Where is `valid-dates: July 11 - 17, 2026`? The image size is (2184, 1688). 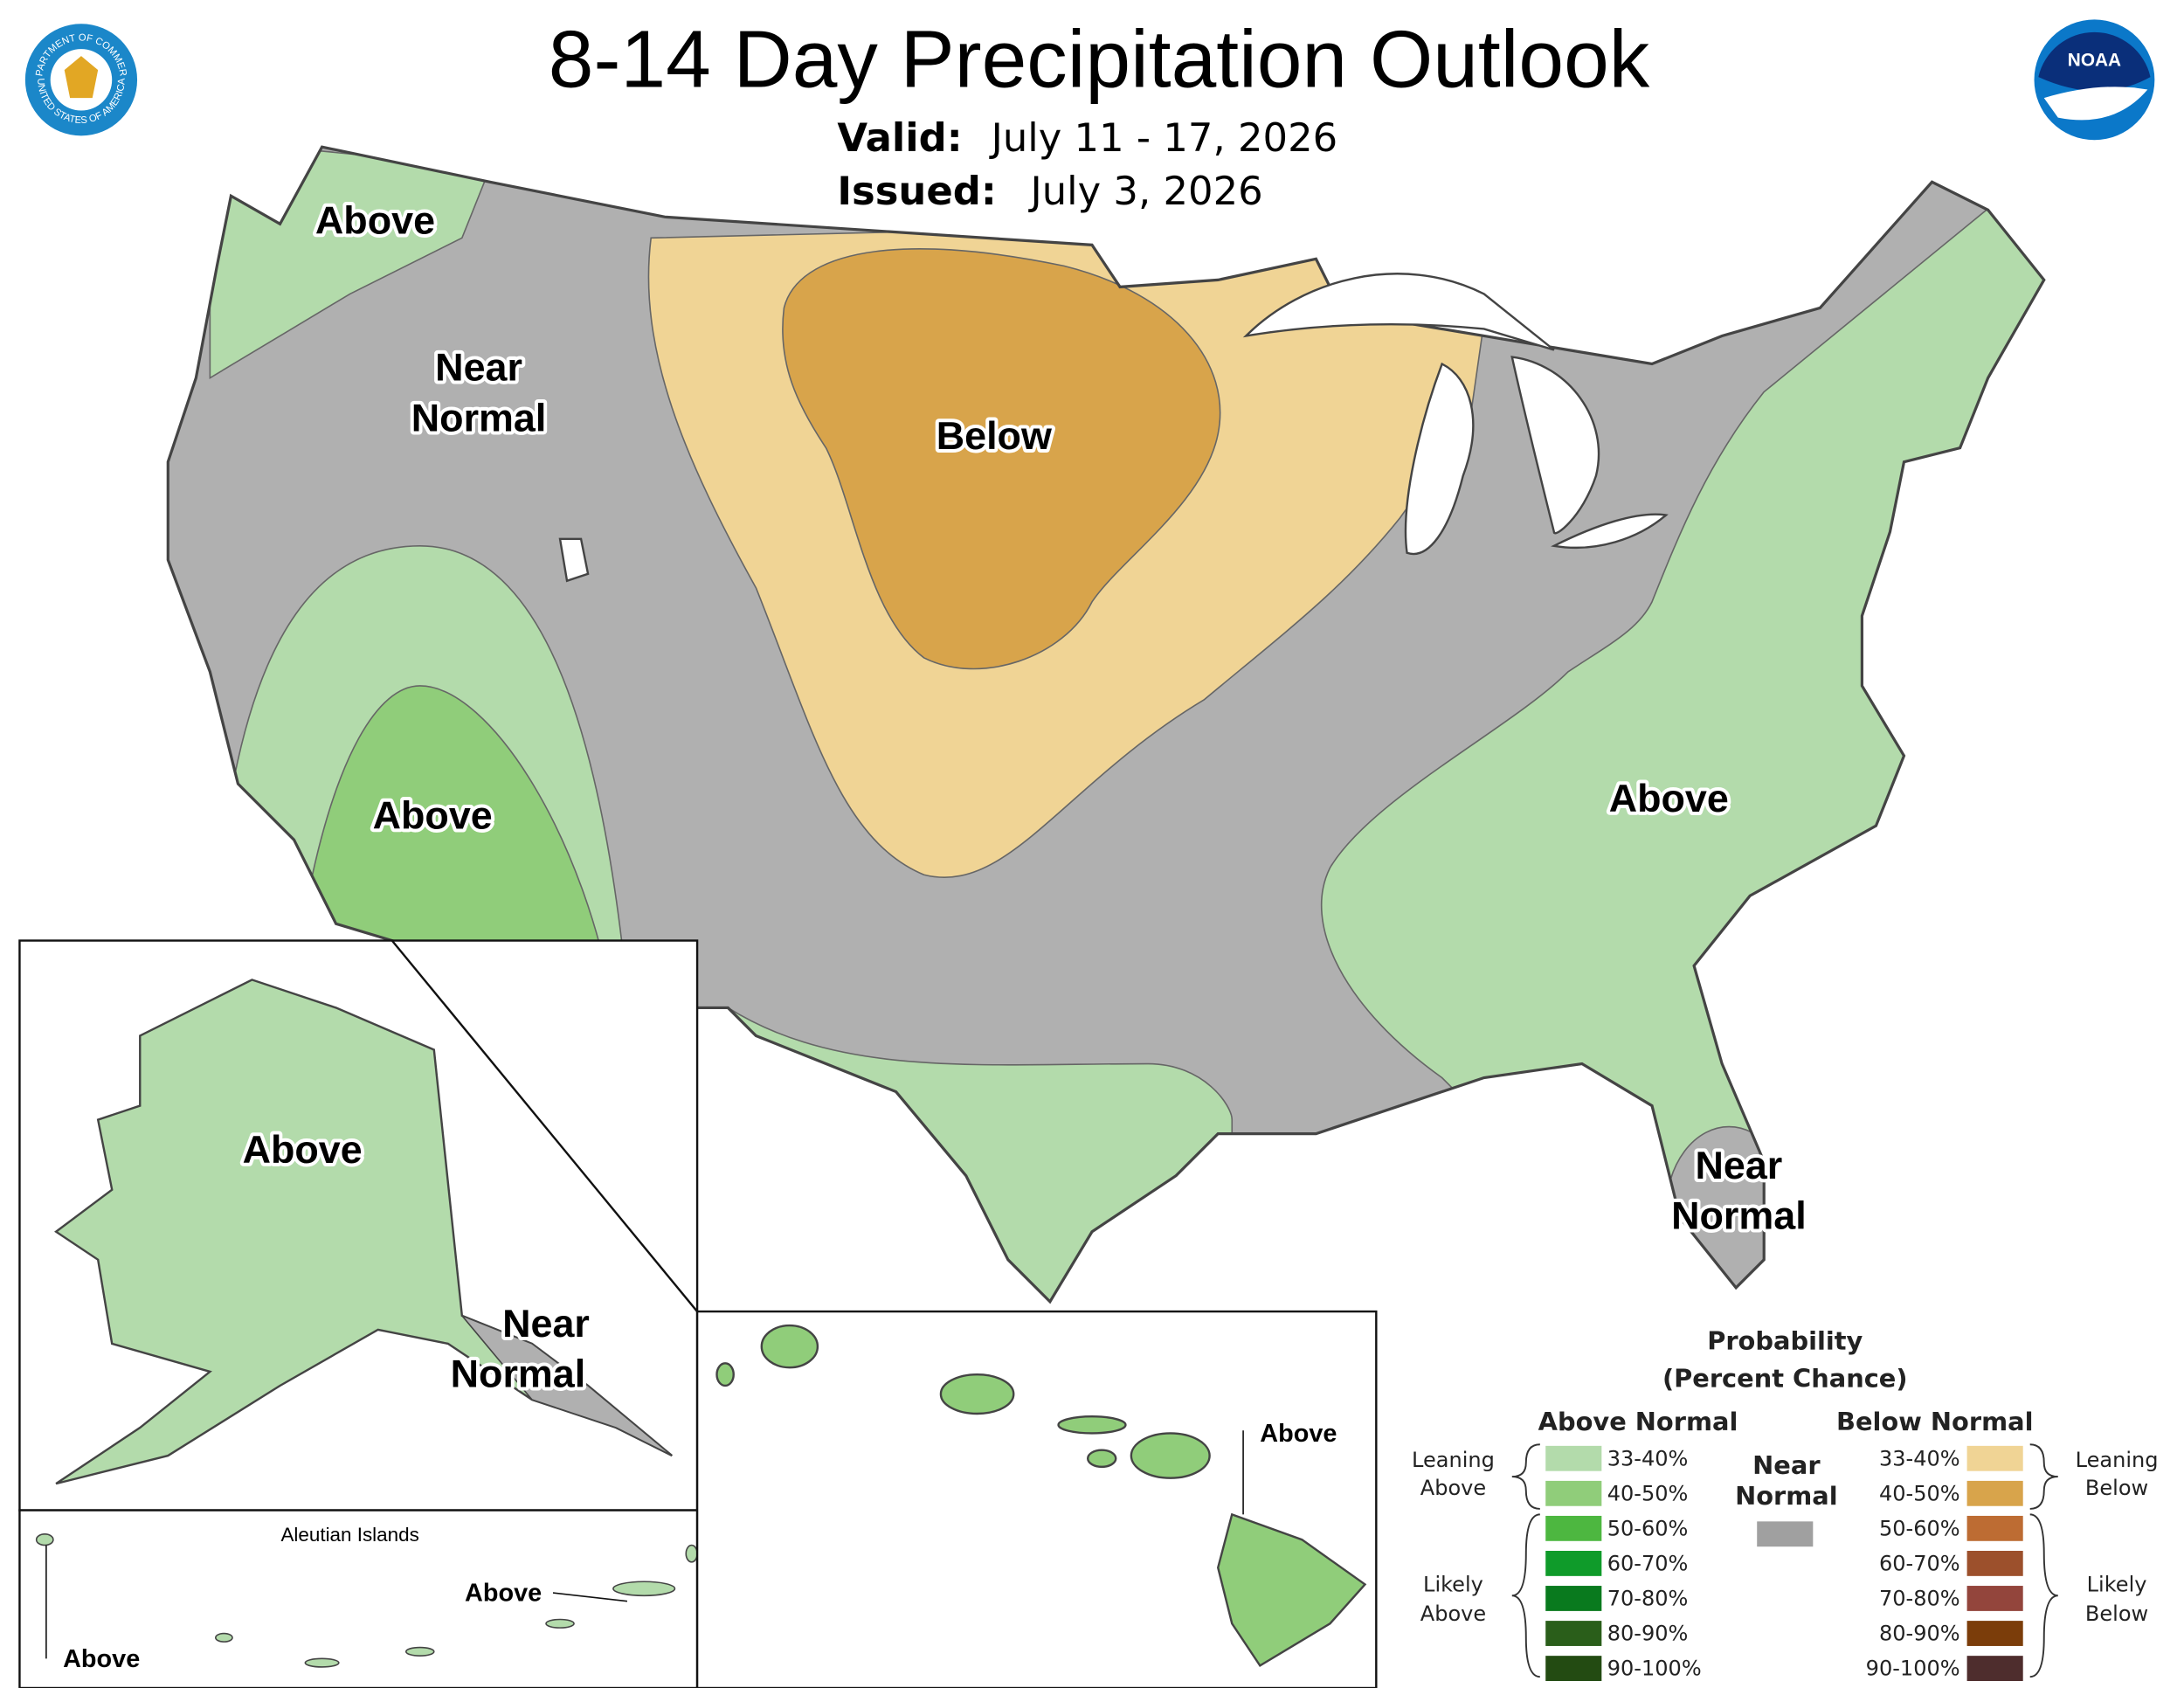
valid-dates: July 11 - 17, 2026 is located at coordinates (1163, 137).